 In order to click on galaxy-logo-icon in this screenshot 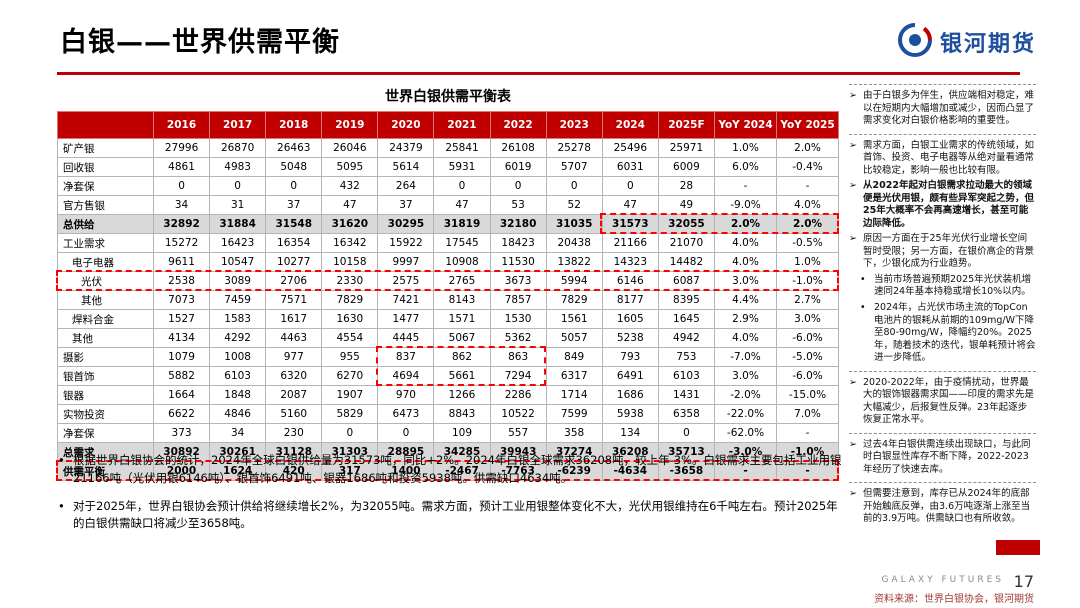, I will do `click(915, 42)`.